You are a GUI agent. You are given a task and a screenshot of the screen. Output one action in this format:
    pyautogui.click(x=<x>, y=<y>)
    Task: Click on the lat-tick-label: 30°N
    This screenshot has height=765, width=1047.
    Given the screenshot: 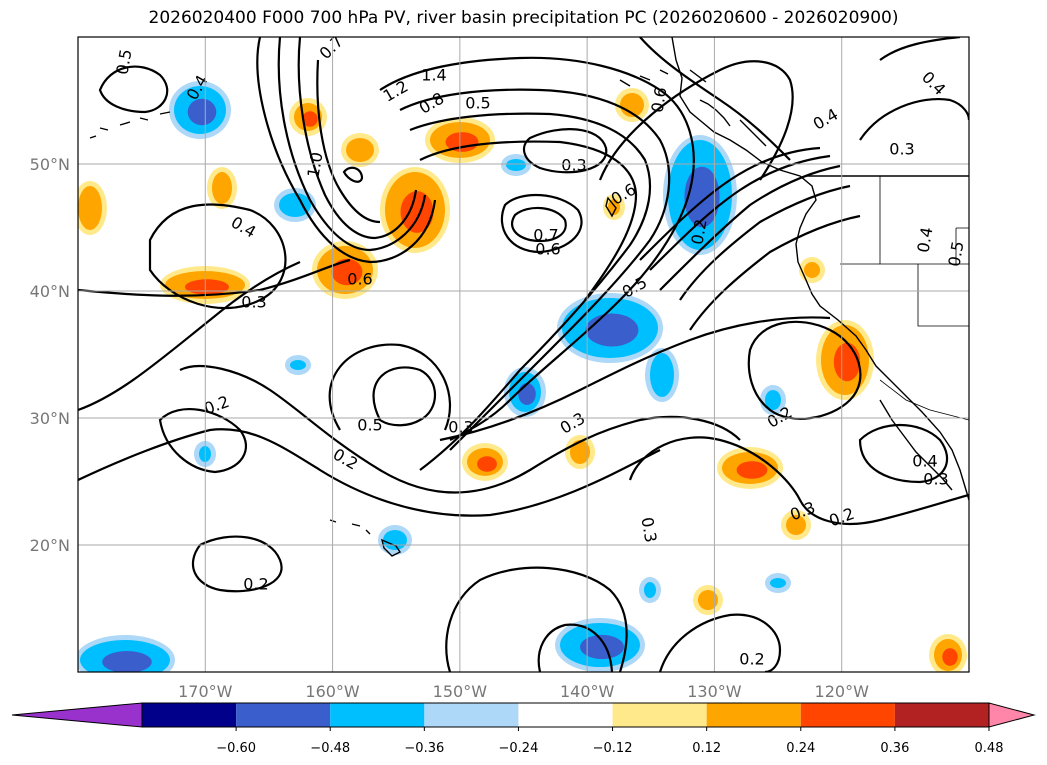 What is the action you would take?
    pyautogui.click(x=50, y=418)
    